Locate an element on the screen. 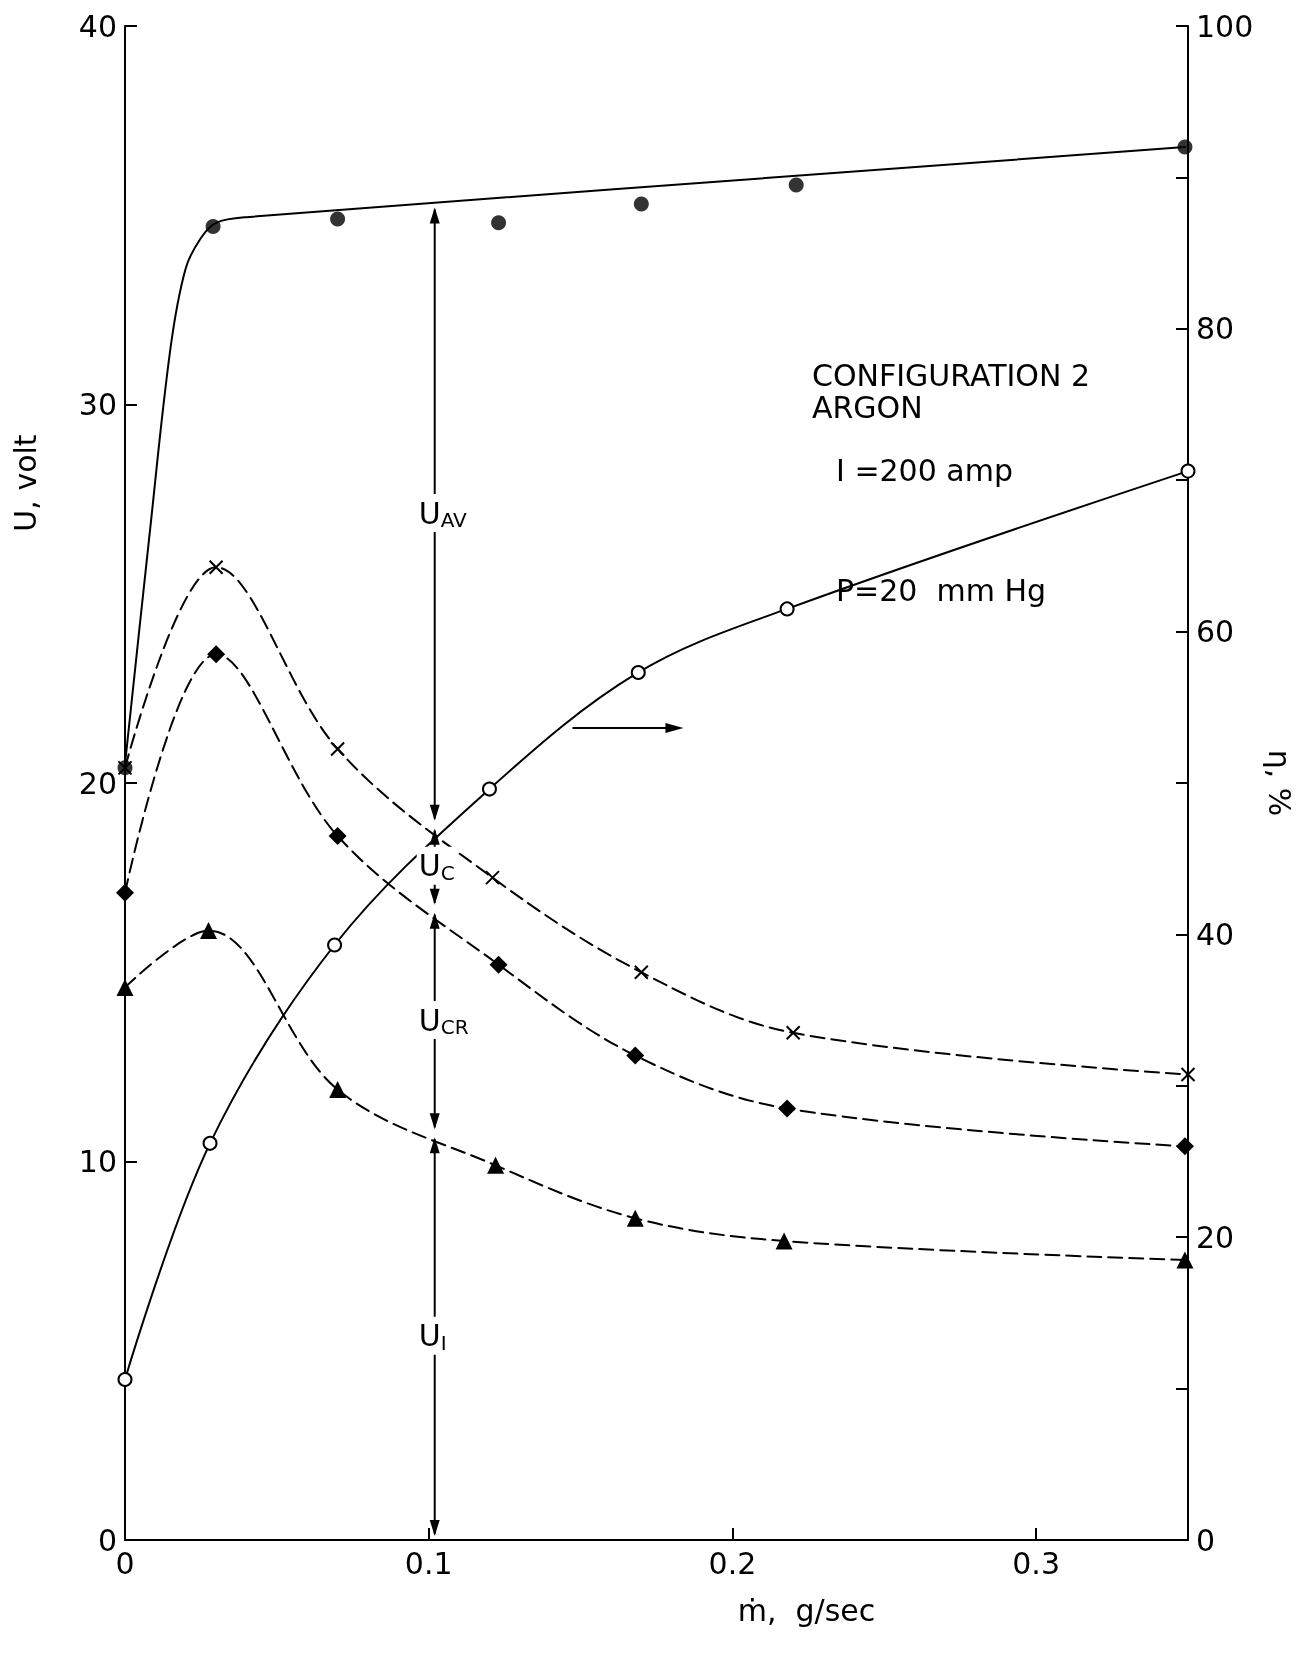 This screenshot has height=1660, width=1300. annotation: I =200 amp is located at coordinates (924, 470).